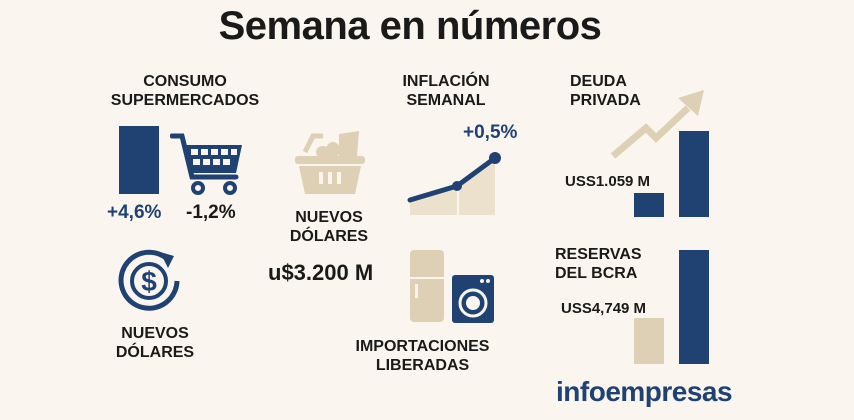 This screenshot has width=854, height=420. Describe the element at coordinates (211, 212) in the screenshot. I see `consumo-value-down: -1,2%` at that location.